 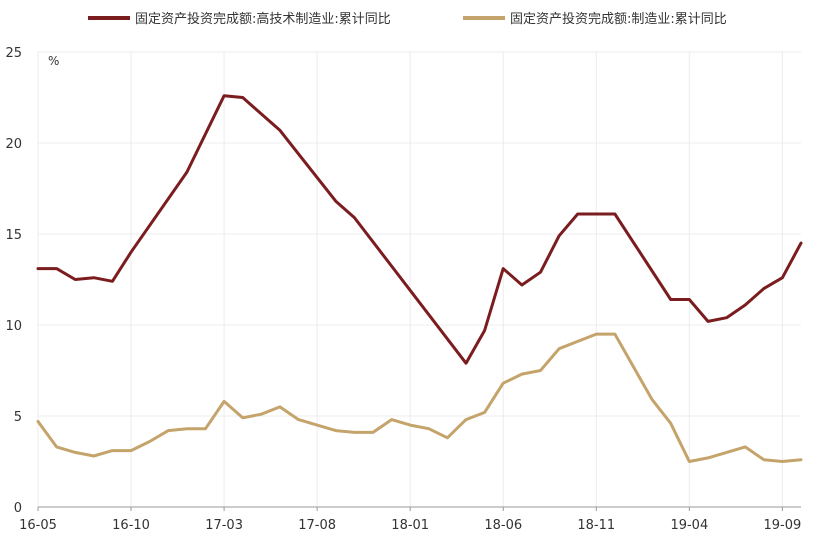 I want to click on x-tick-label: 19-09, so click(x=782, y=525).